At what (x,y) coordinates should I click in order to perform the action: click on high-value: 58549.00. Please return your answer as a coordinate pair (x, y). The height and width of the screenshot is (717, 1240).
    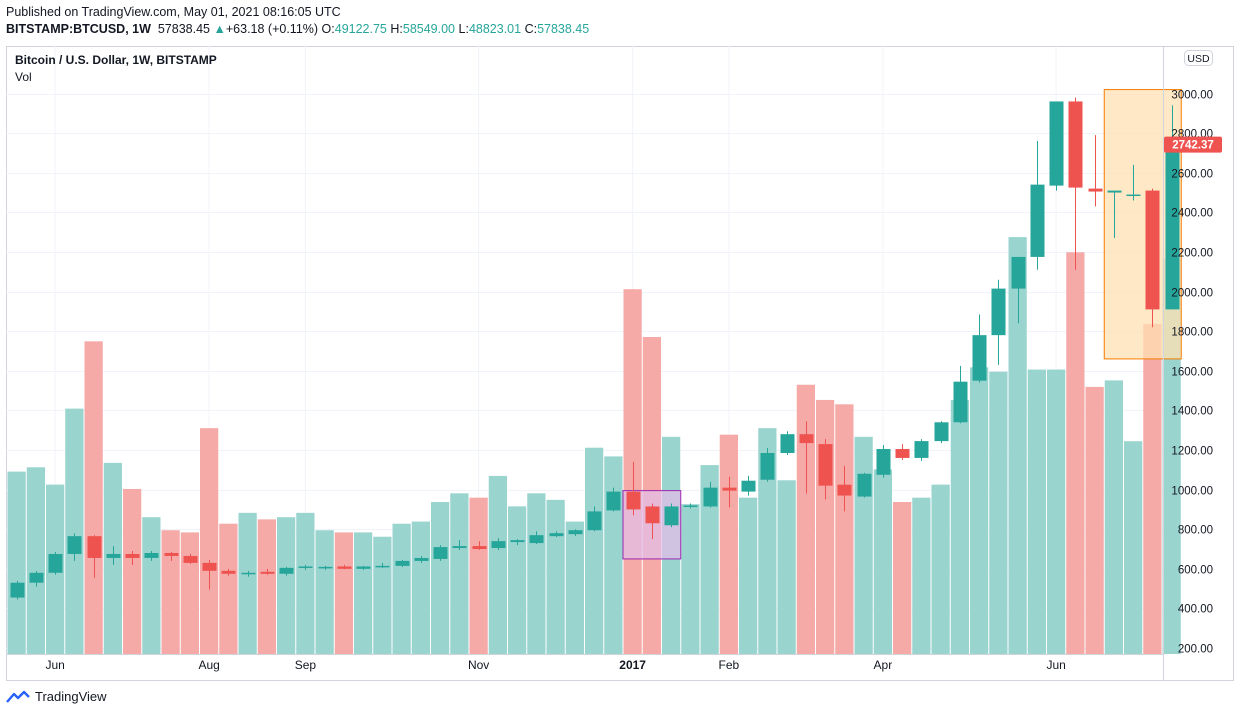
    Looking at the image, I should click on (429, 29).